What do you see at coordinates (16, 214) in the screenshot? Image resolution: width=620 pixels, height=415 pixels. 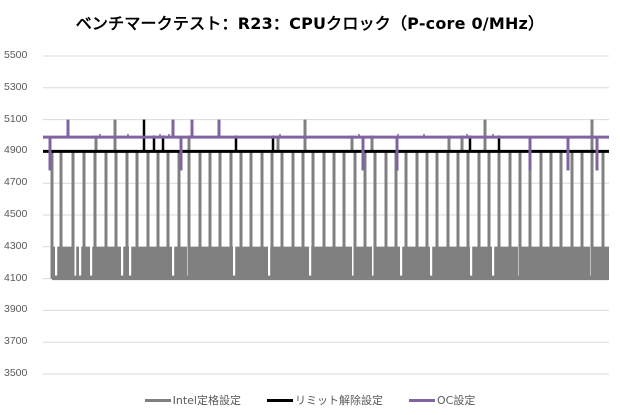 I see `y-tick-label: 4500` at bounding box center [16, 214].